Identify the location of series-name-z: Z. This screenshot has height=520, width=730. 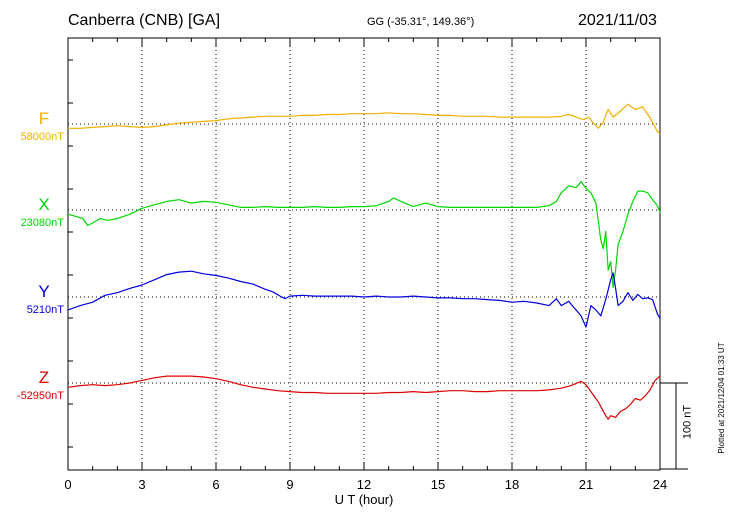
(44, 377).